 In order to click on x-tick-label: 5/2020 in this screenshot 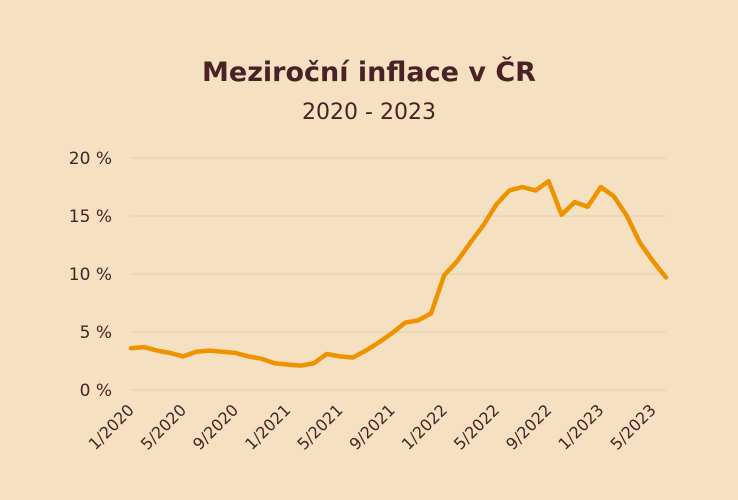, I will do `click(163, 426)`.